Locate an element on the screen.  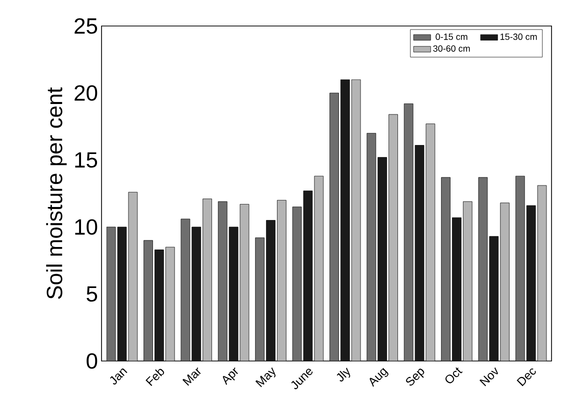
y-axis-title: Soil moisture per cent is located at coordinates (56, 193).